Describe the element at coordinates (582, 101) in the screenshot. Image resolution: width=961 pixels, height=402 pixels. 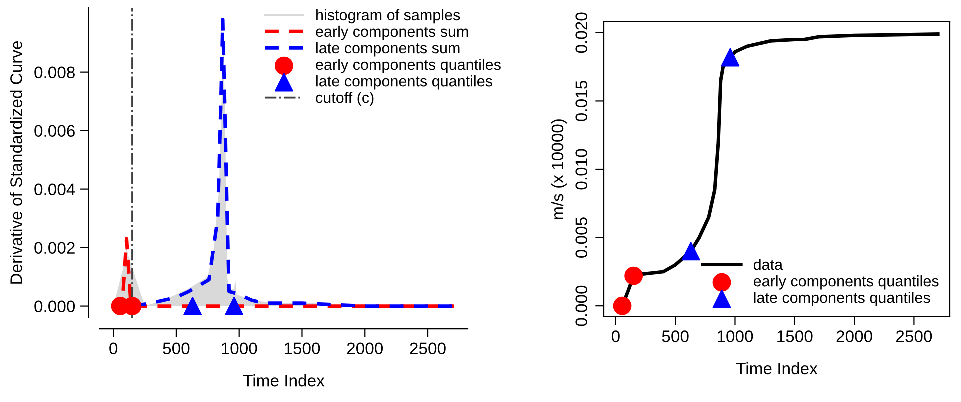
I see `y-tick-label: 0.015` at that location.